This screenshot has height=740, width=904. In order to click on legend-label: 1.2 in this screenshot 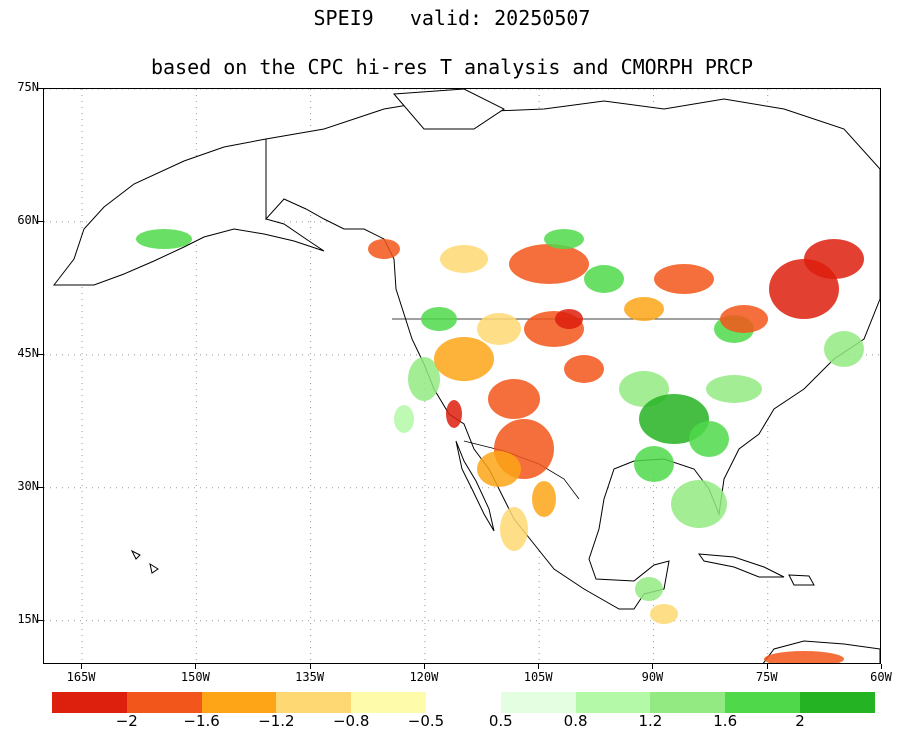, I will do `click(650, 721)`.